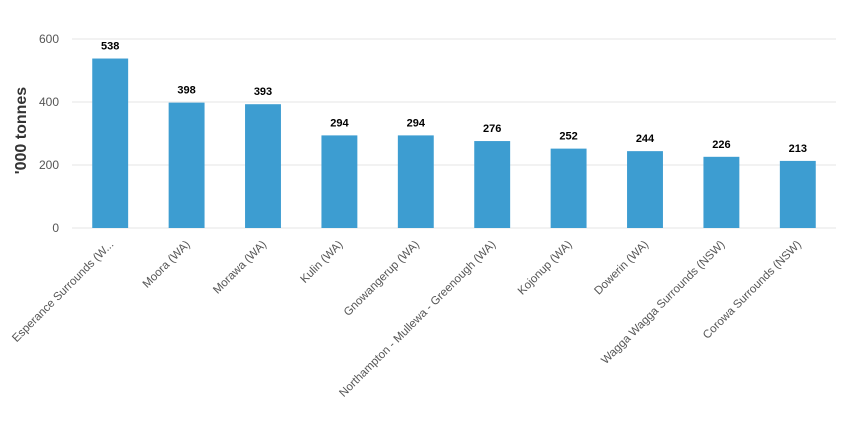 Image resolution: width=847 pixels, height=423 pixels. I want to click on data-label: 252, so click(568, 137).